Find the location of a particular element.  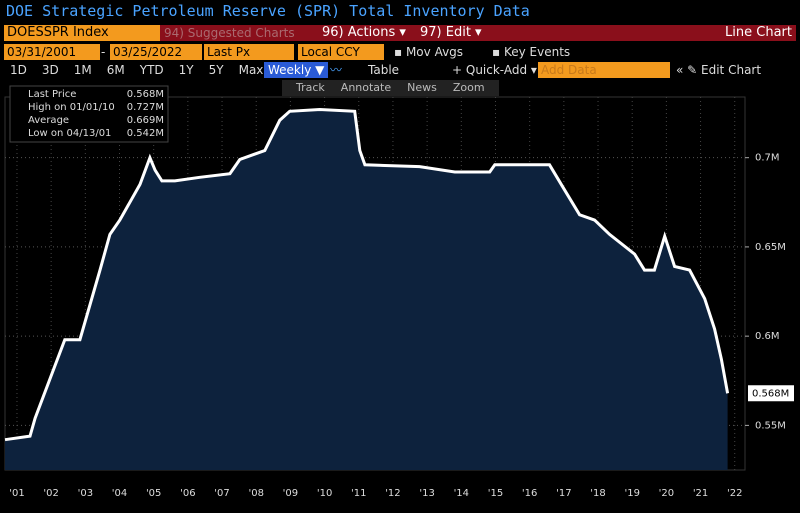

x-tick-label: '03 is located at coordinates (85, 493).